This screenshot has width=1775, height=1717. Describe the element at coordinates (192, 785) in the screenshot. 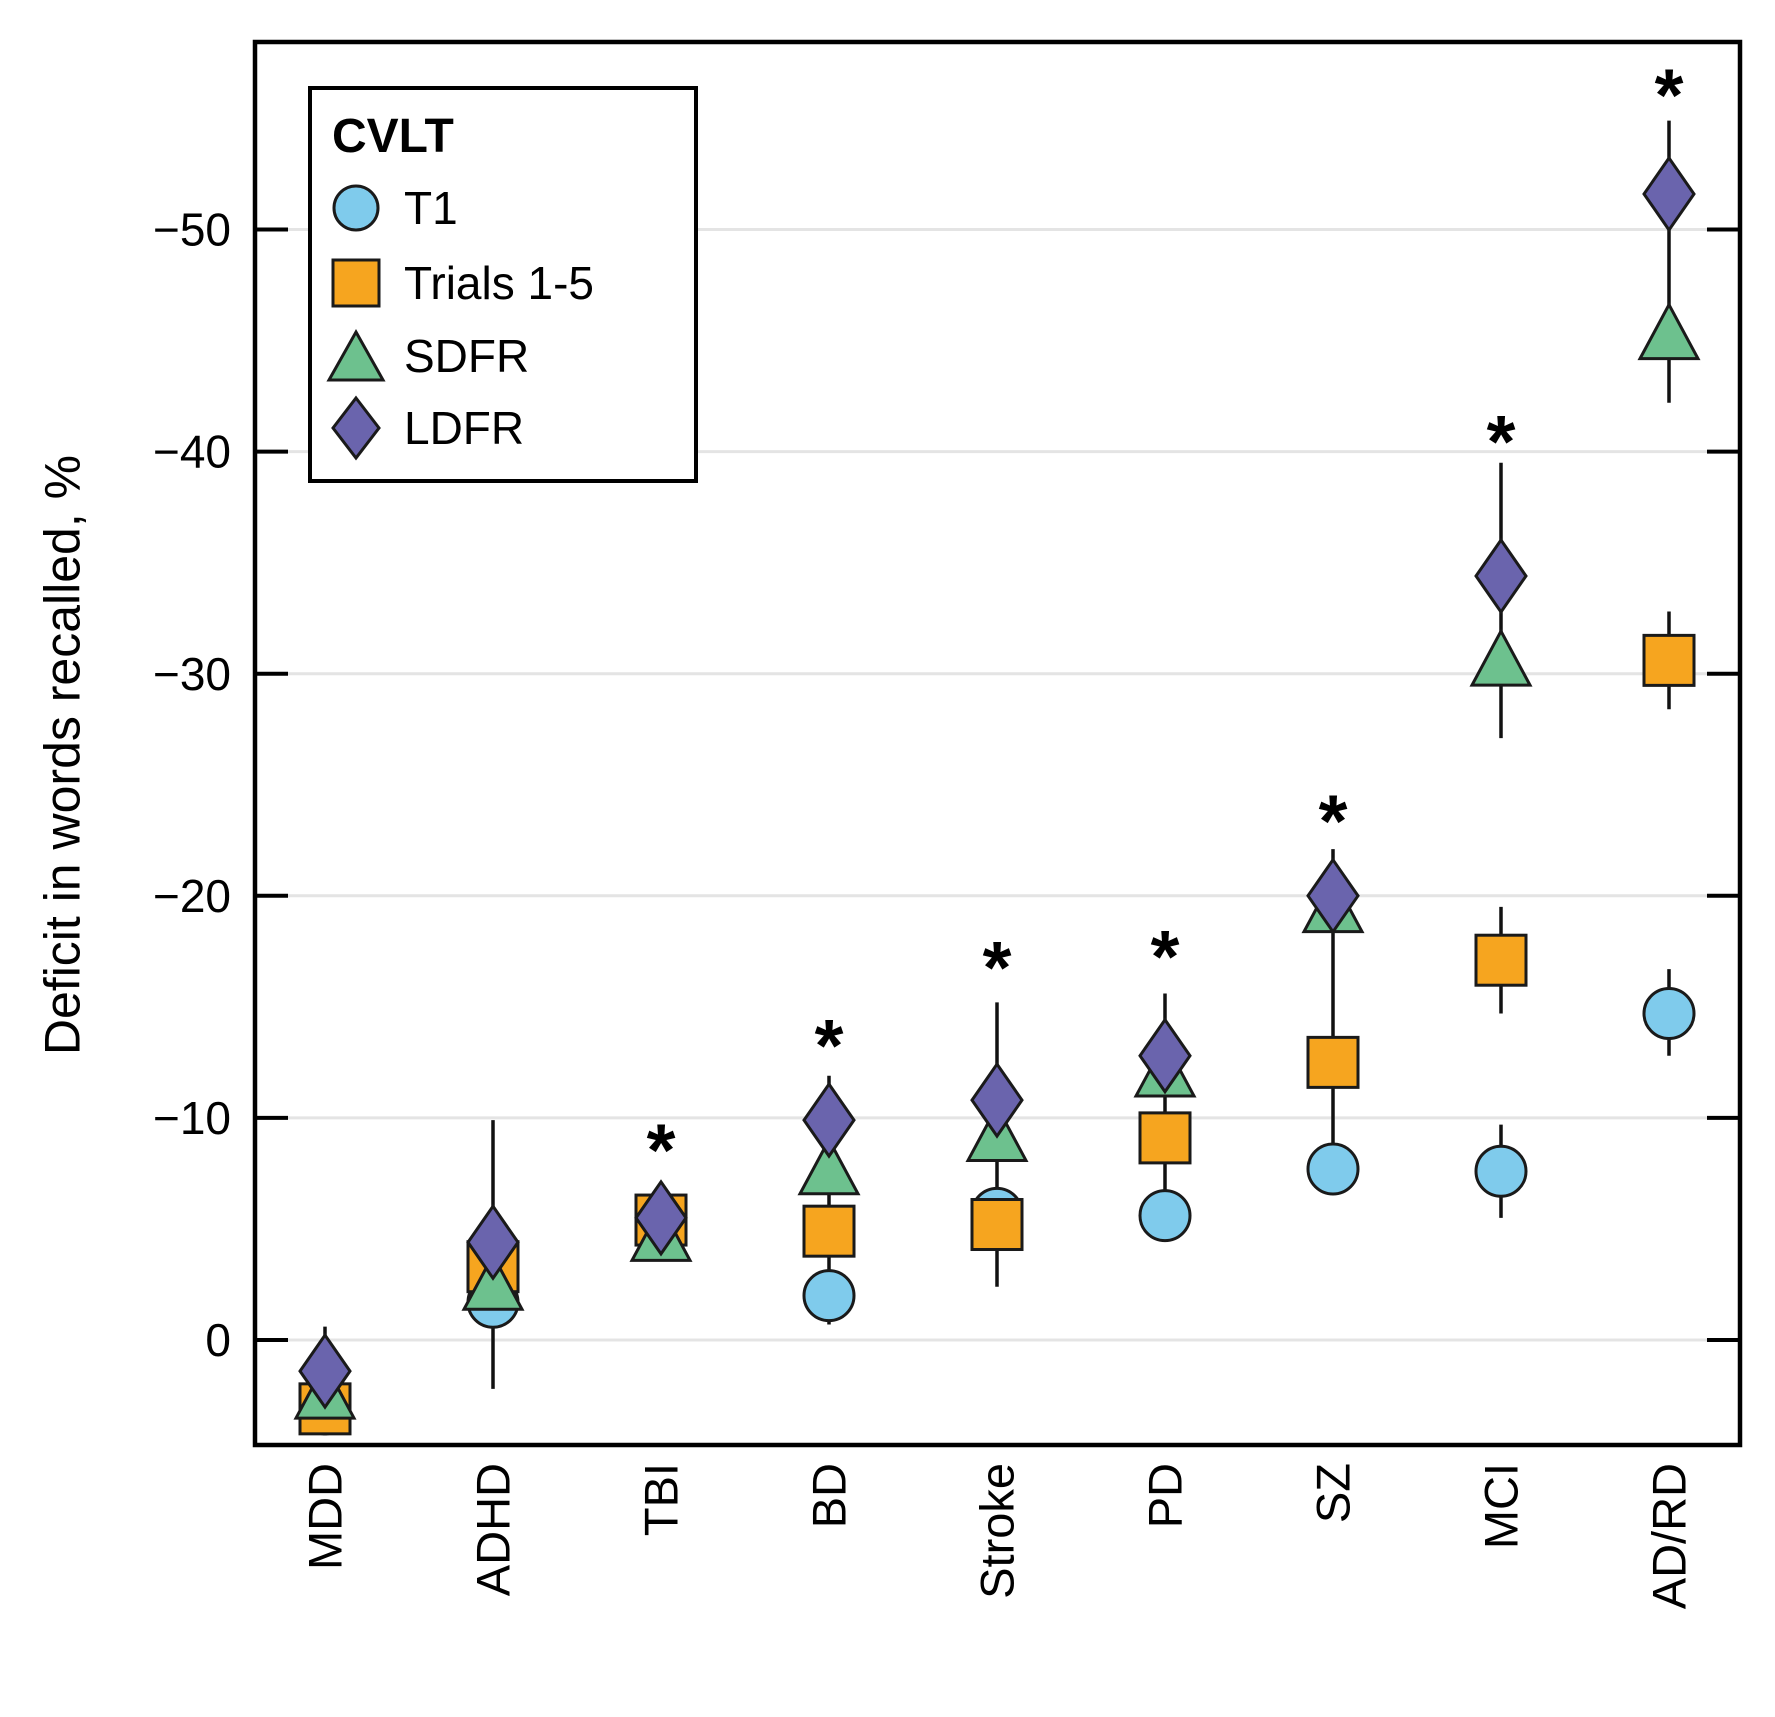

I see `ytick-labels: 0 −10 −20 −30 −40 −50` at that location.